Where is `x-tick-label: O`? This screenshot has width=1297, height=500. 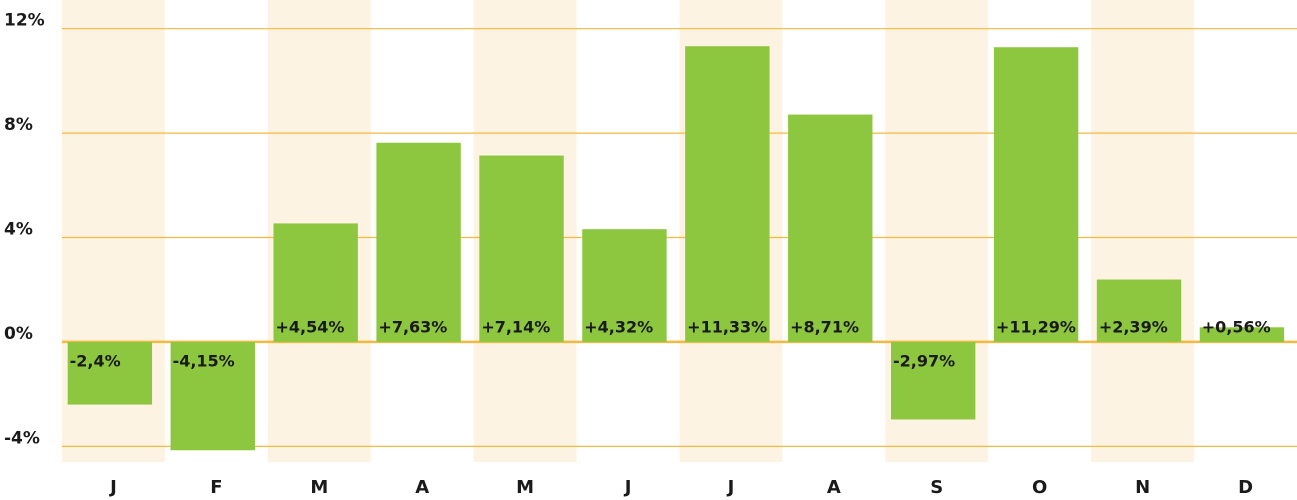 x-tick-label: O is located at coordinates (1039, 487).